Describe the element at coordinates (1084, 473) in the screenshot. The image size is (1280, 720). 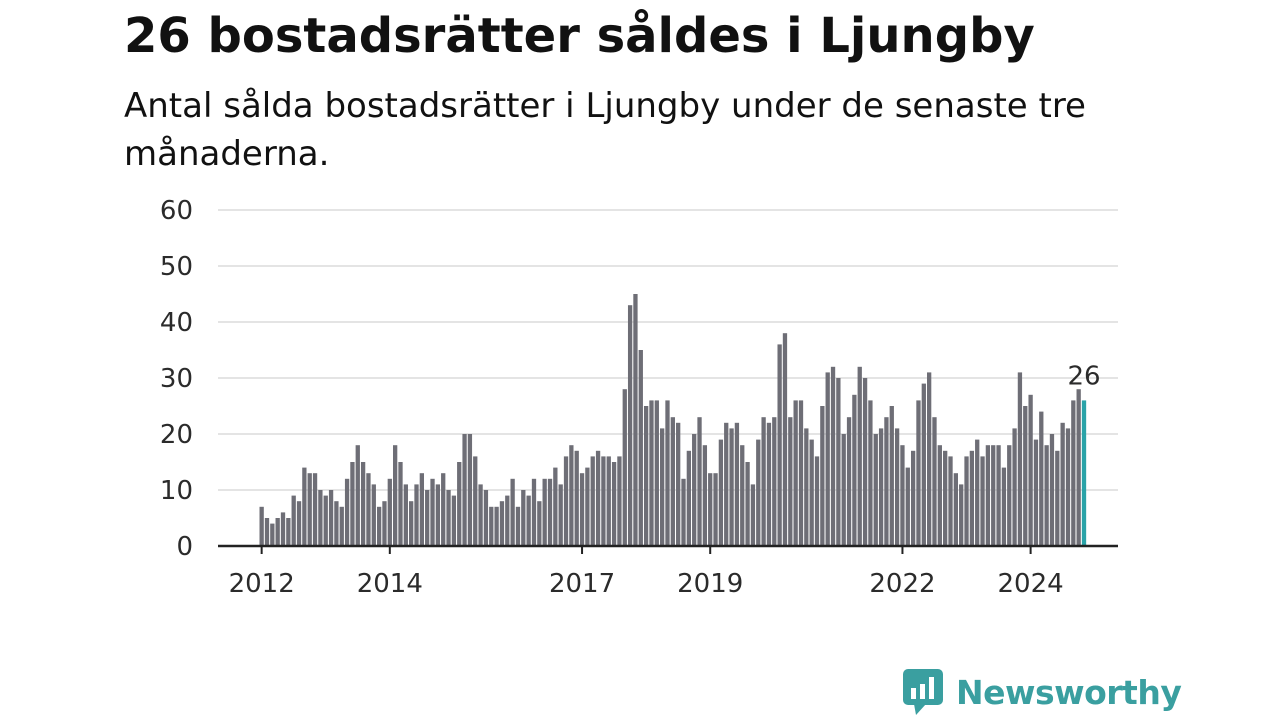
I see `highlight-bar` at that location.